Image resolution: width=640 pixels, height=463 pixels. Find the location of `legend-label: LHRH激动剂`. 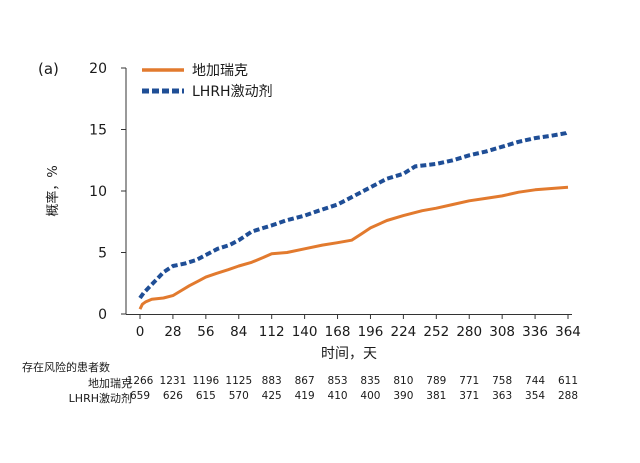

legend-label: LHRH激动剂 is located at coordinates (232, 91).